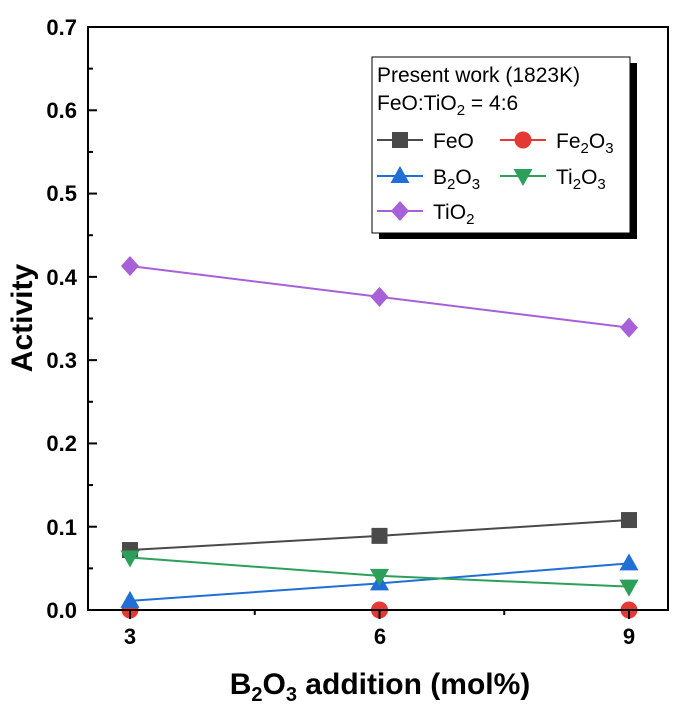 Image resolution: width=682 pixels, height=710 pixels. I want to click on y-tick-label: 0.5, so click(61, 193).